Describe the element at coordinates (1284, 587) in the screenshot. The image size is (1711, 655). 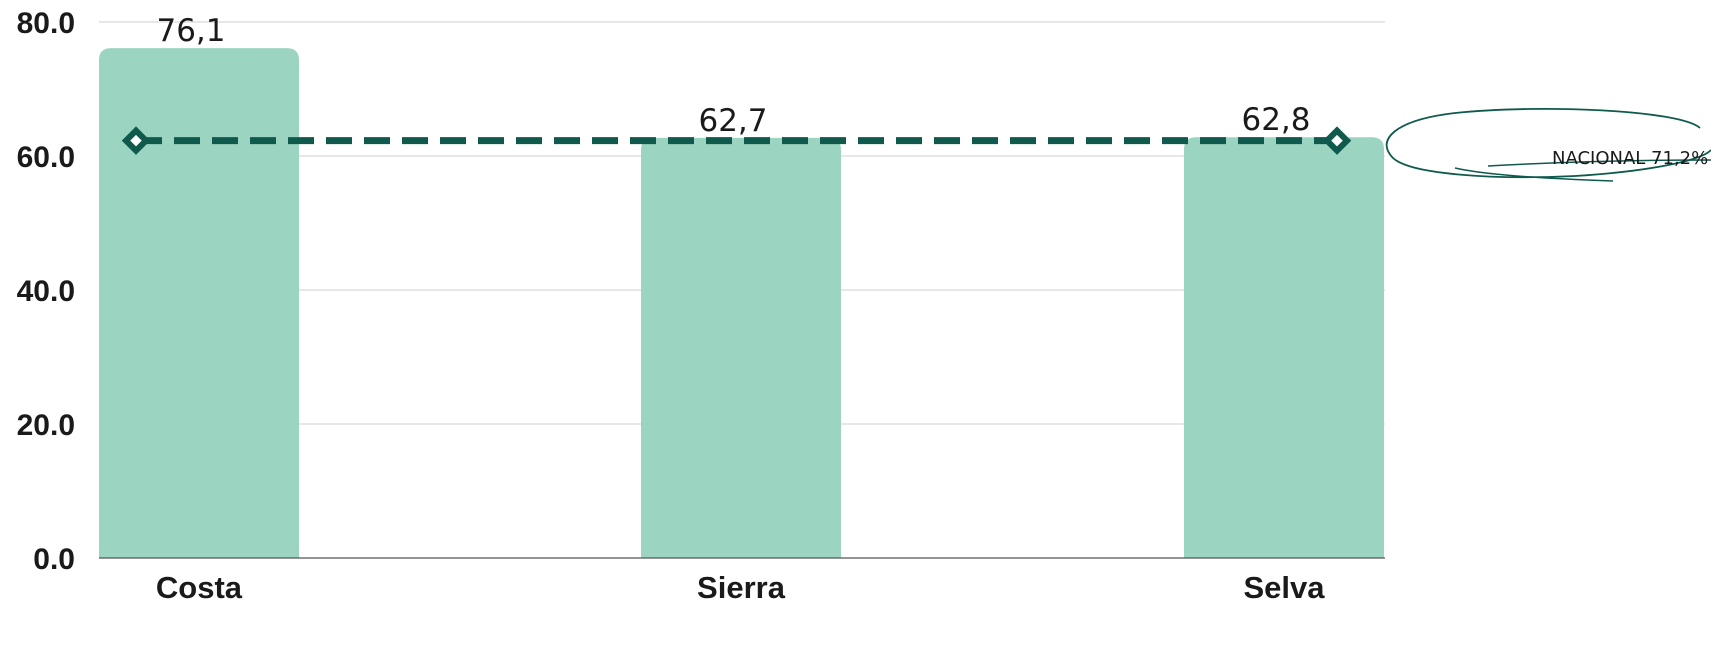
I see `x-category-label: Selva` at that location.